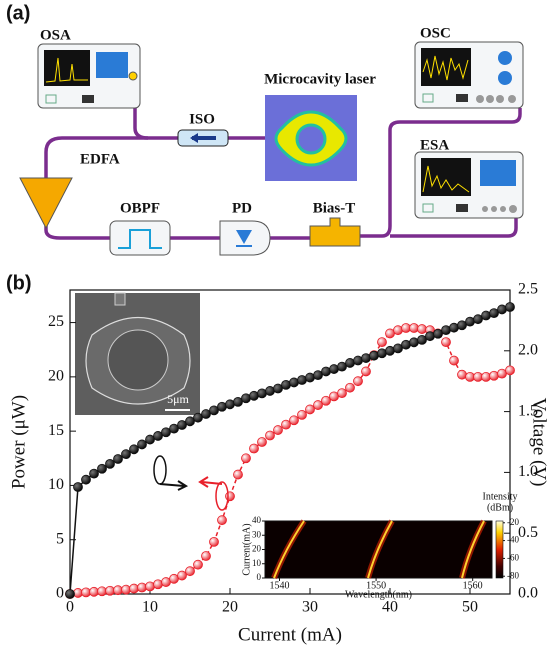 The image size is (550, 659). Describe the element at coordinates (528, 349) in the screenshot. I see `y2-tick-label: 2.0` at that location.